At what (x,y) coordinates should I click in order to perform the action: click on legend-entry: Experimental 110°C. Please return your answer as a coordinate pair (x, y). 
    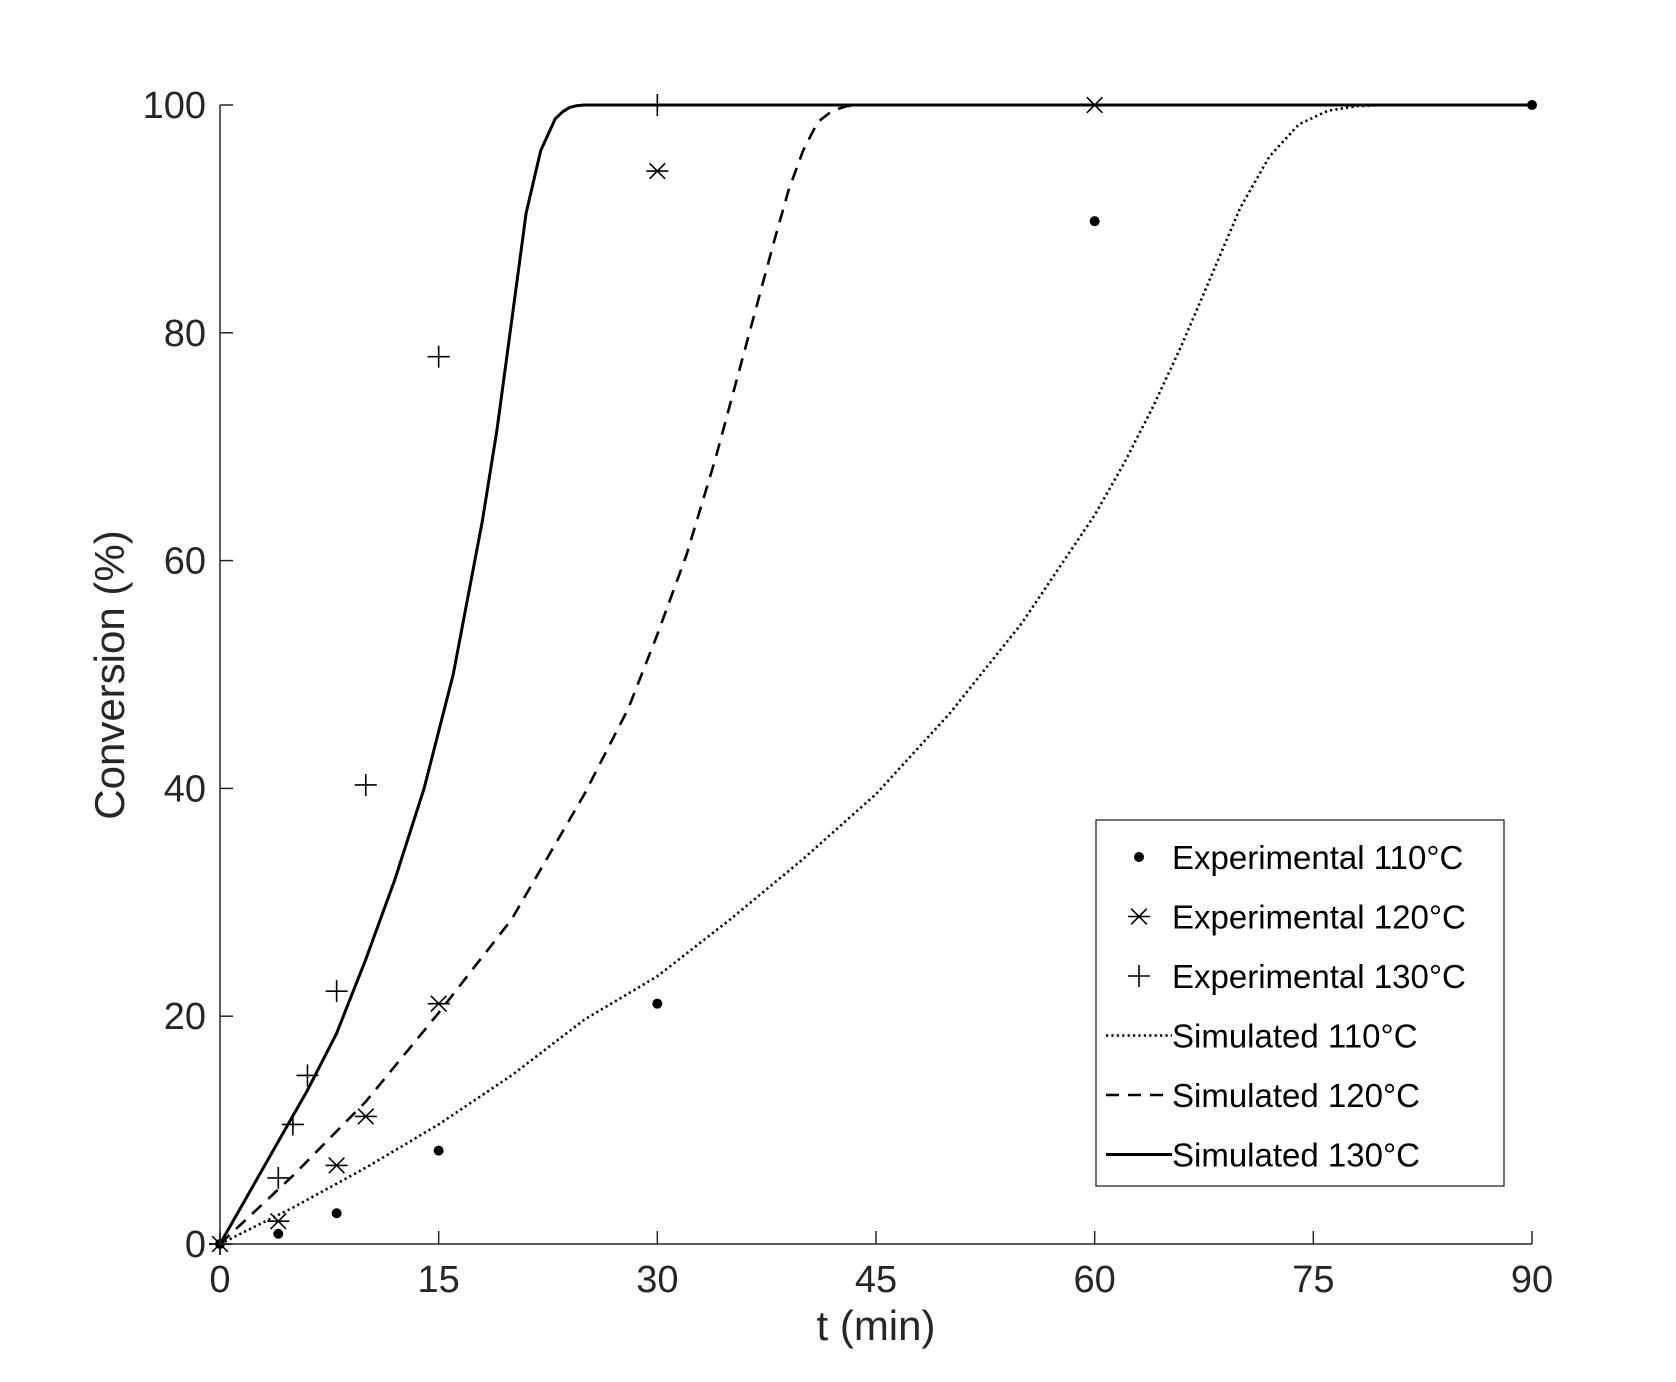
    Looking at the image, I should click on (1298, 857).